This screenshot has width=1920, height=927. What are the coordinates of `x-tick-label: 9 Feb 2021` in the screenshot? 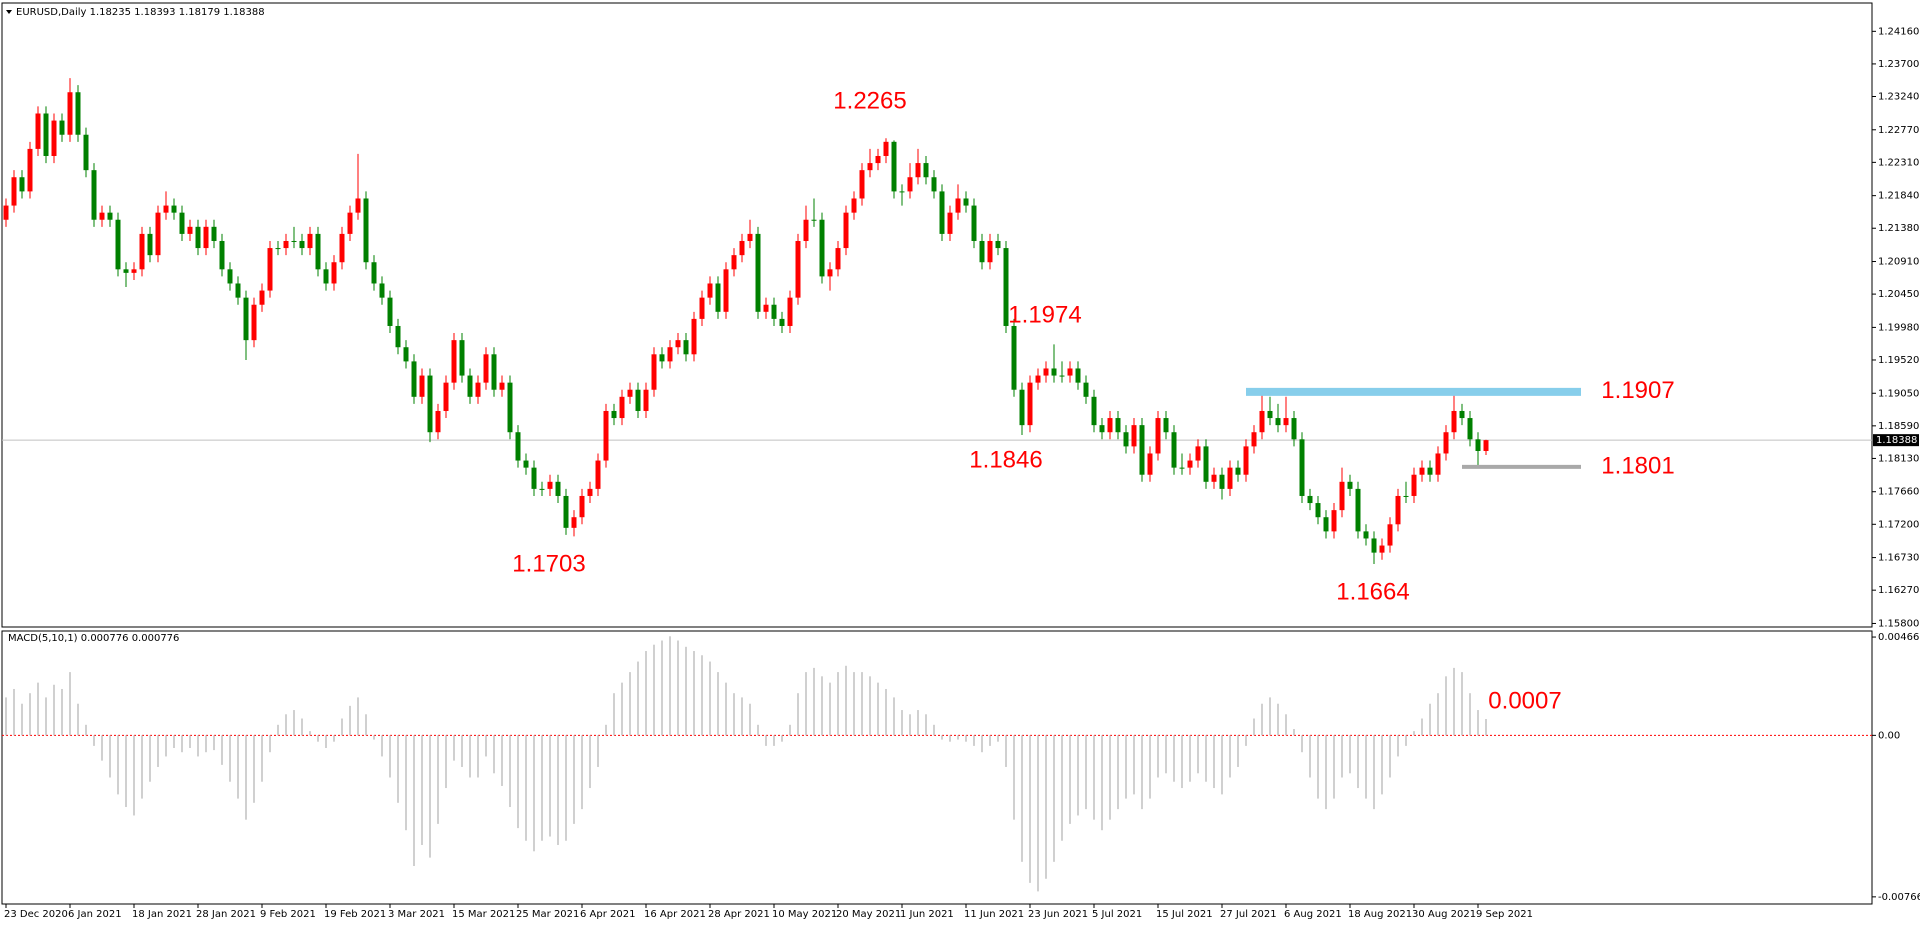 It's located at (288, 914).